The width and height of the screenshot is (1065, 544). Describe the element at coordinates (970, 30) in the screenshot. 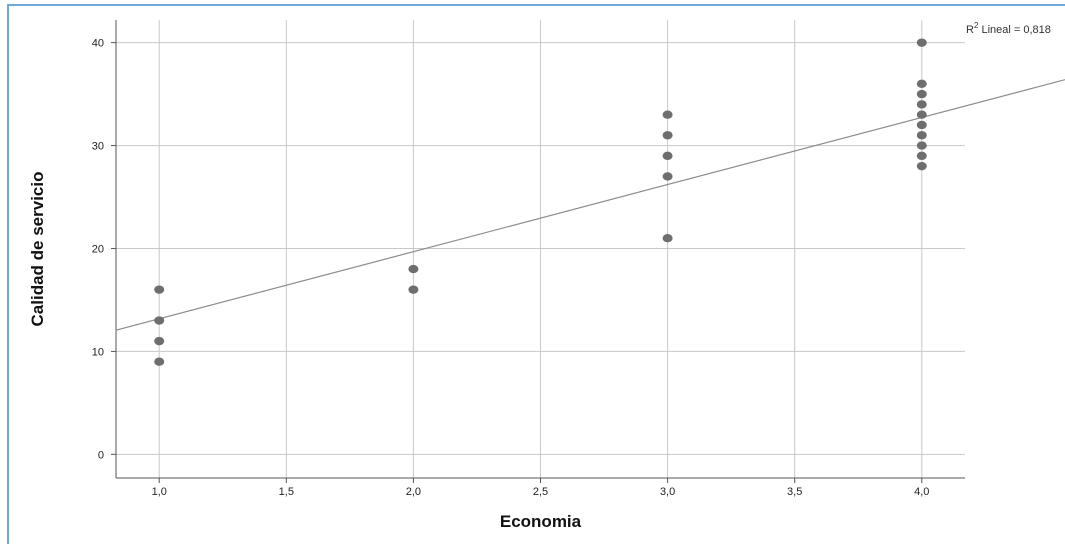

I see `fit-label-prefix: R` at that location.